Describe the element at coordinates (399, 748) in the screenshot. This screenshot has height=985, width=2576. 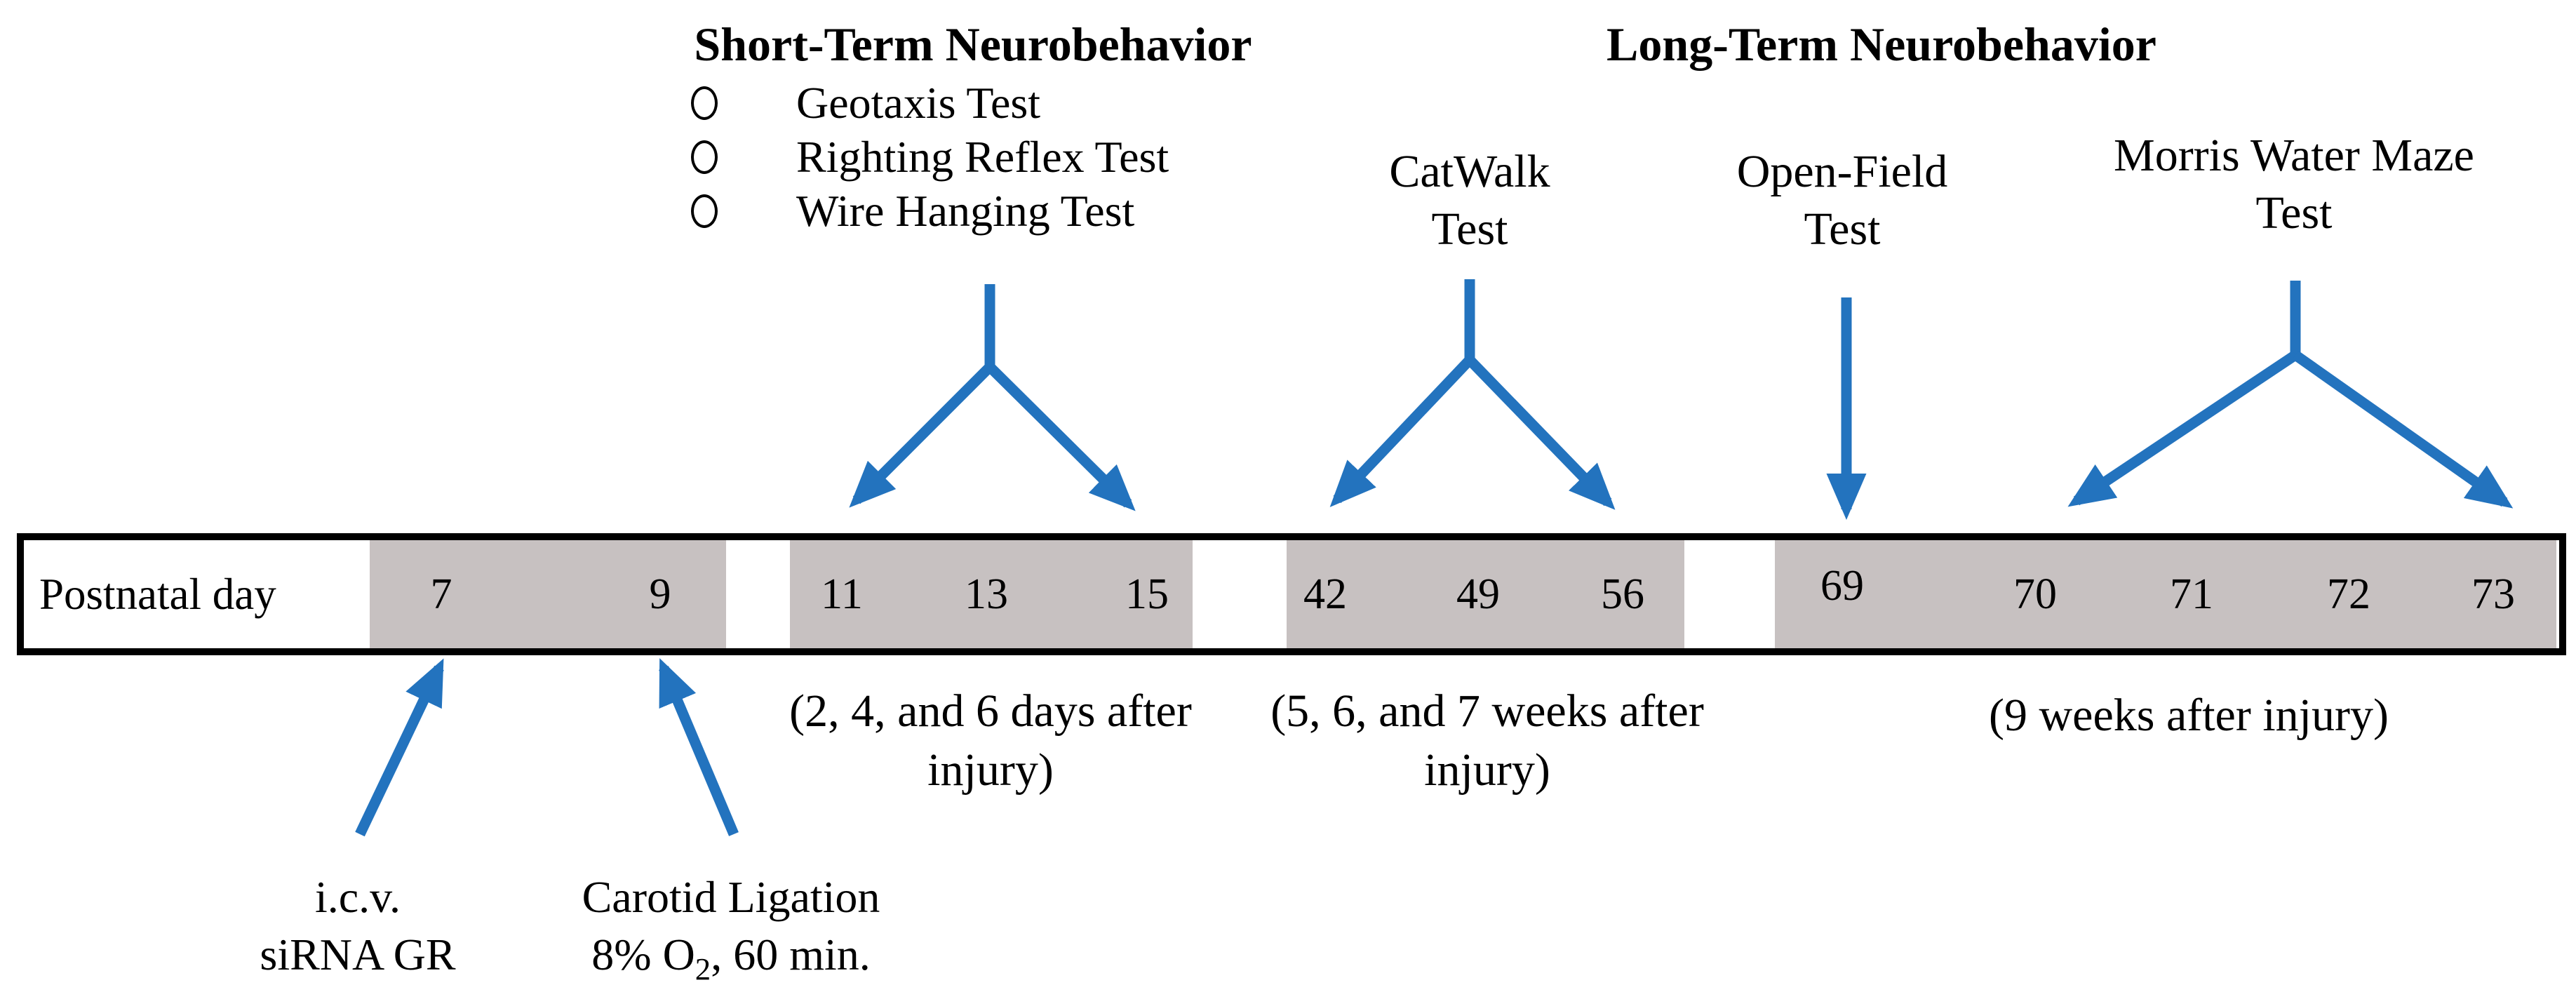
I see `icv-arrow` at that location.